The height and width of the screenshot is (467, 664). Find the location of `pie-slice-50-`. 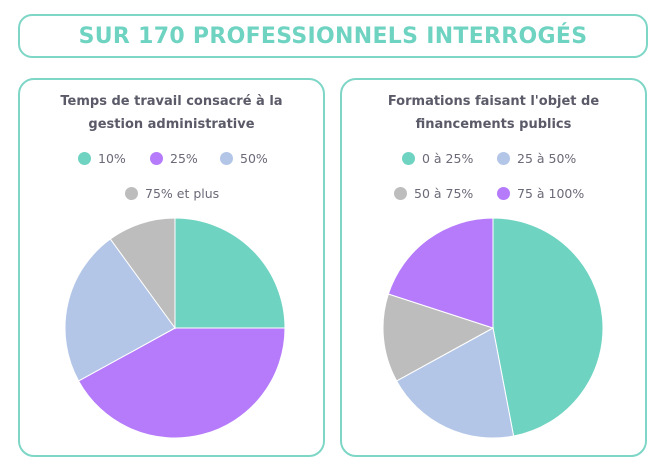

pie-slice-50- is located at coordinates (120, 310).